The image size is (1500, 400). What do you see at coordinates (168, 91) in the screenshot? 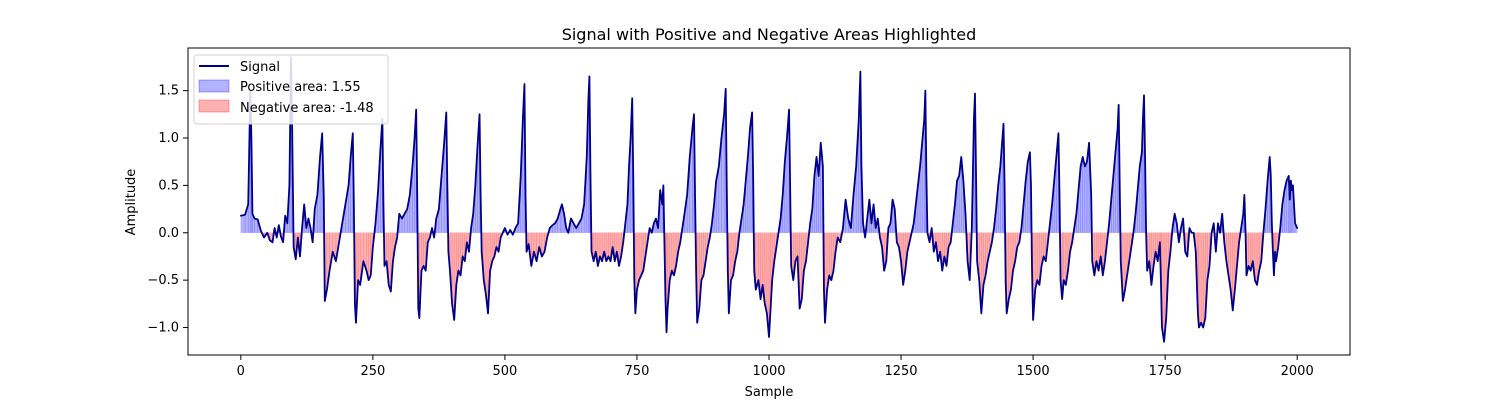
I see `y-tick-label: 1.5` at bounding box center [168, 91].